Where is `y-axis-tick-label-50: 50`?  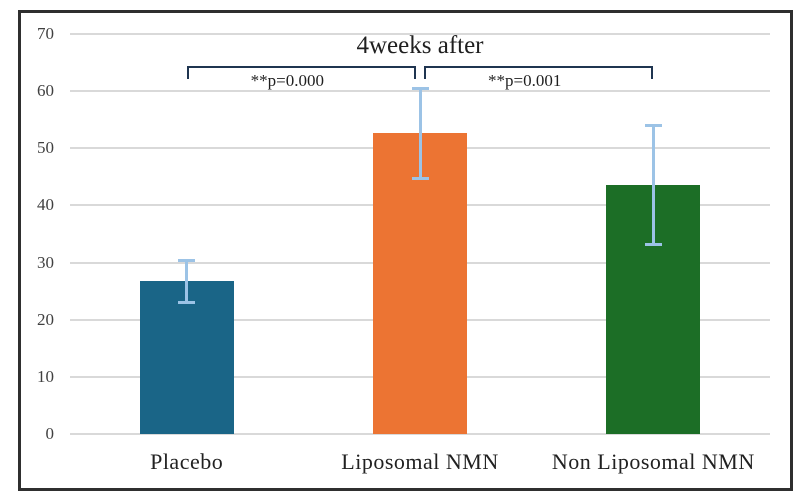
y-axis-tick-label-50: 50 is located at coordinates (45, 148).